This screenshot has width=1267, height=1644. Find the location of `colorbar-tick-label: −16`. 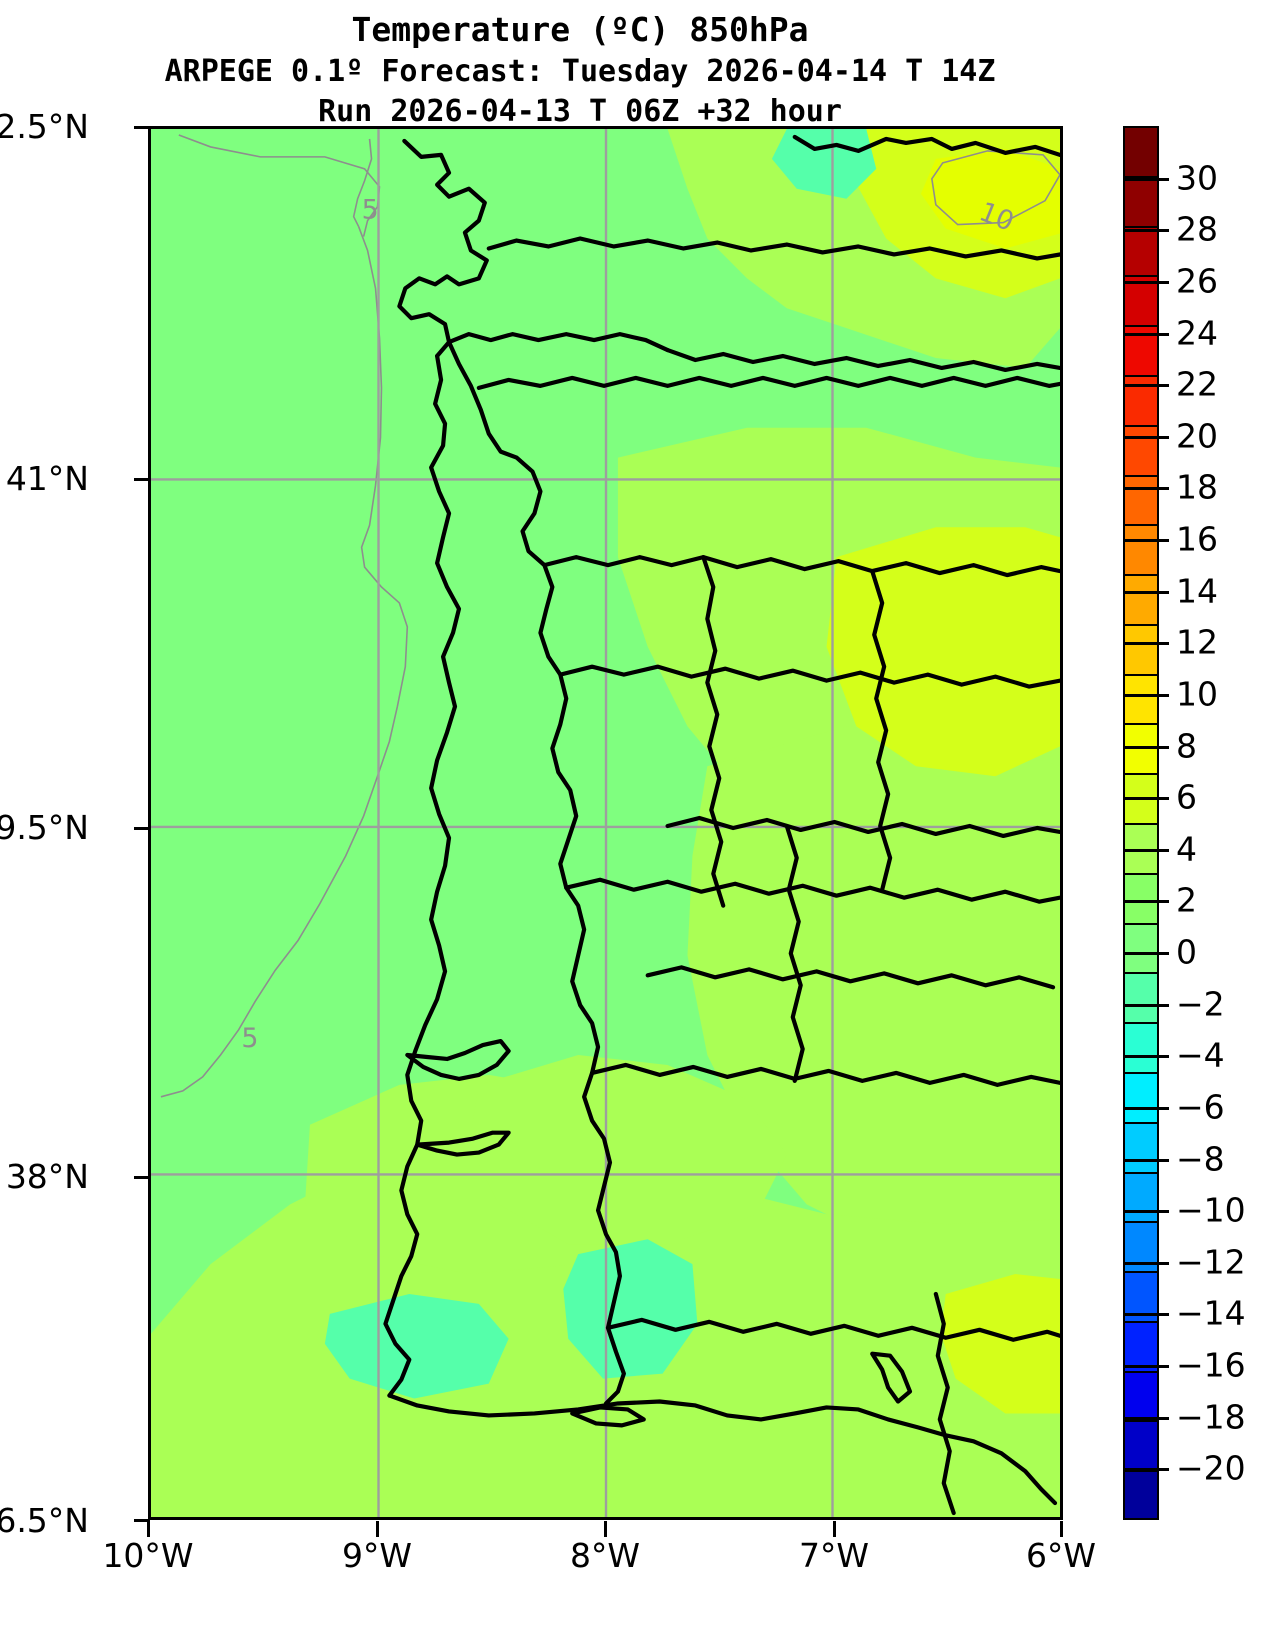

colorbar-tick-label: −16 is located at coordinates (1211, 1365).